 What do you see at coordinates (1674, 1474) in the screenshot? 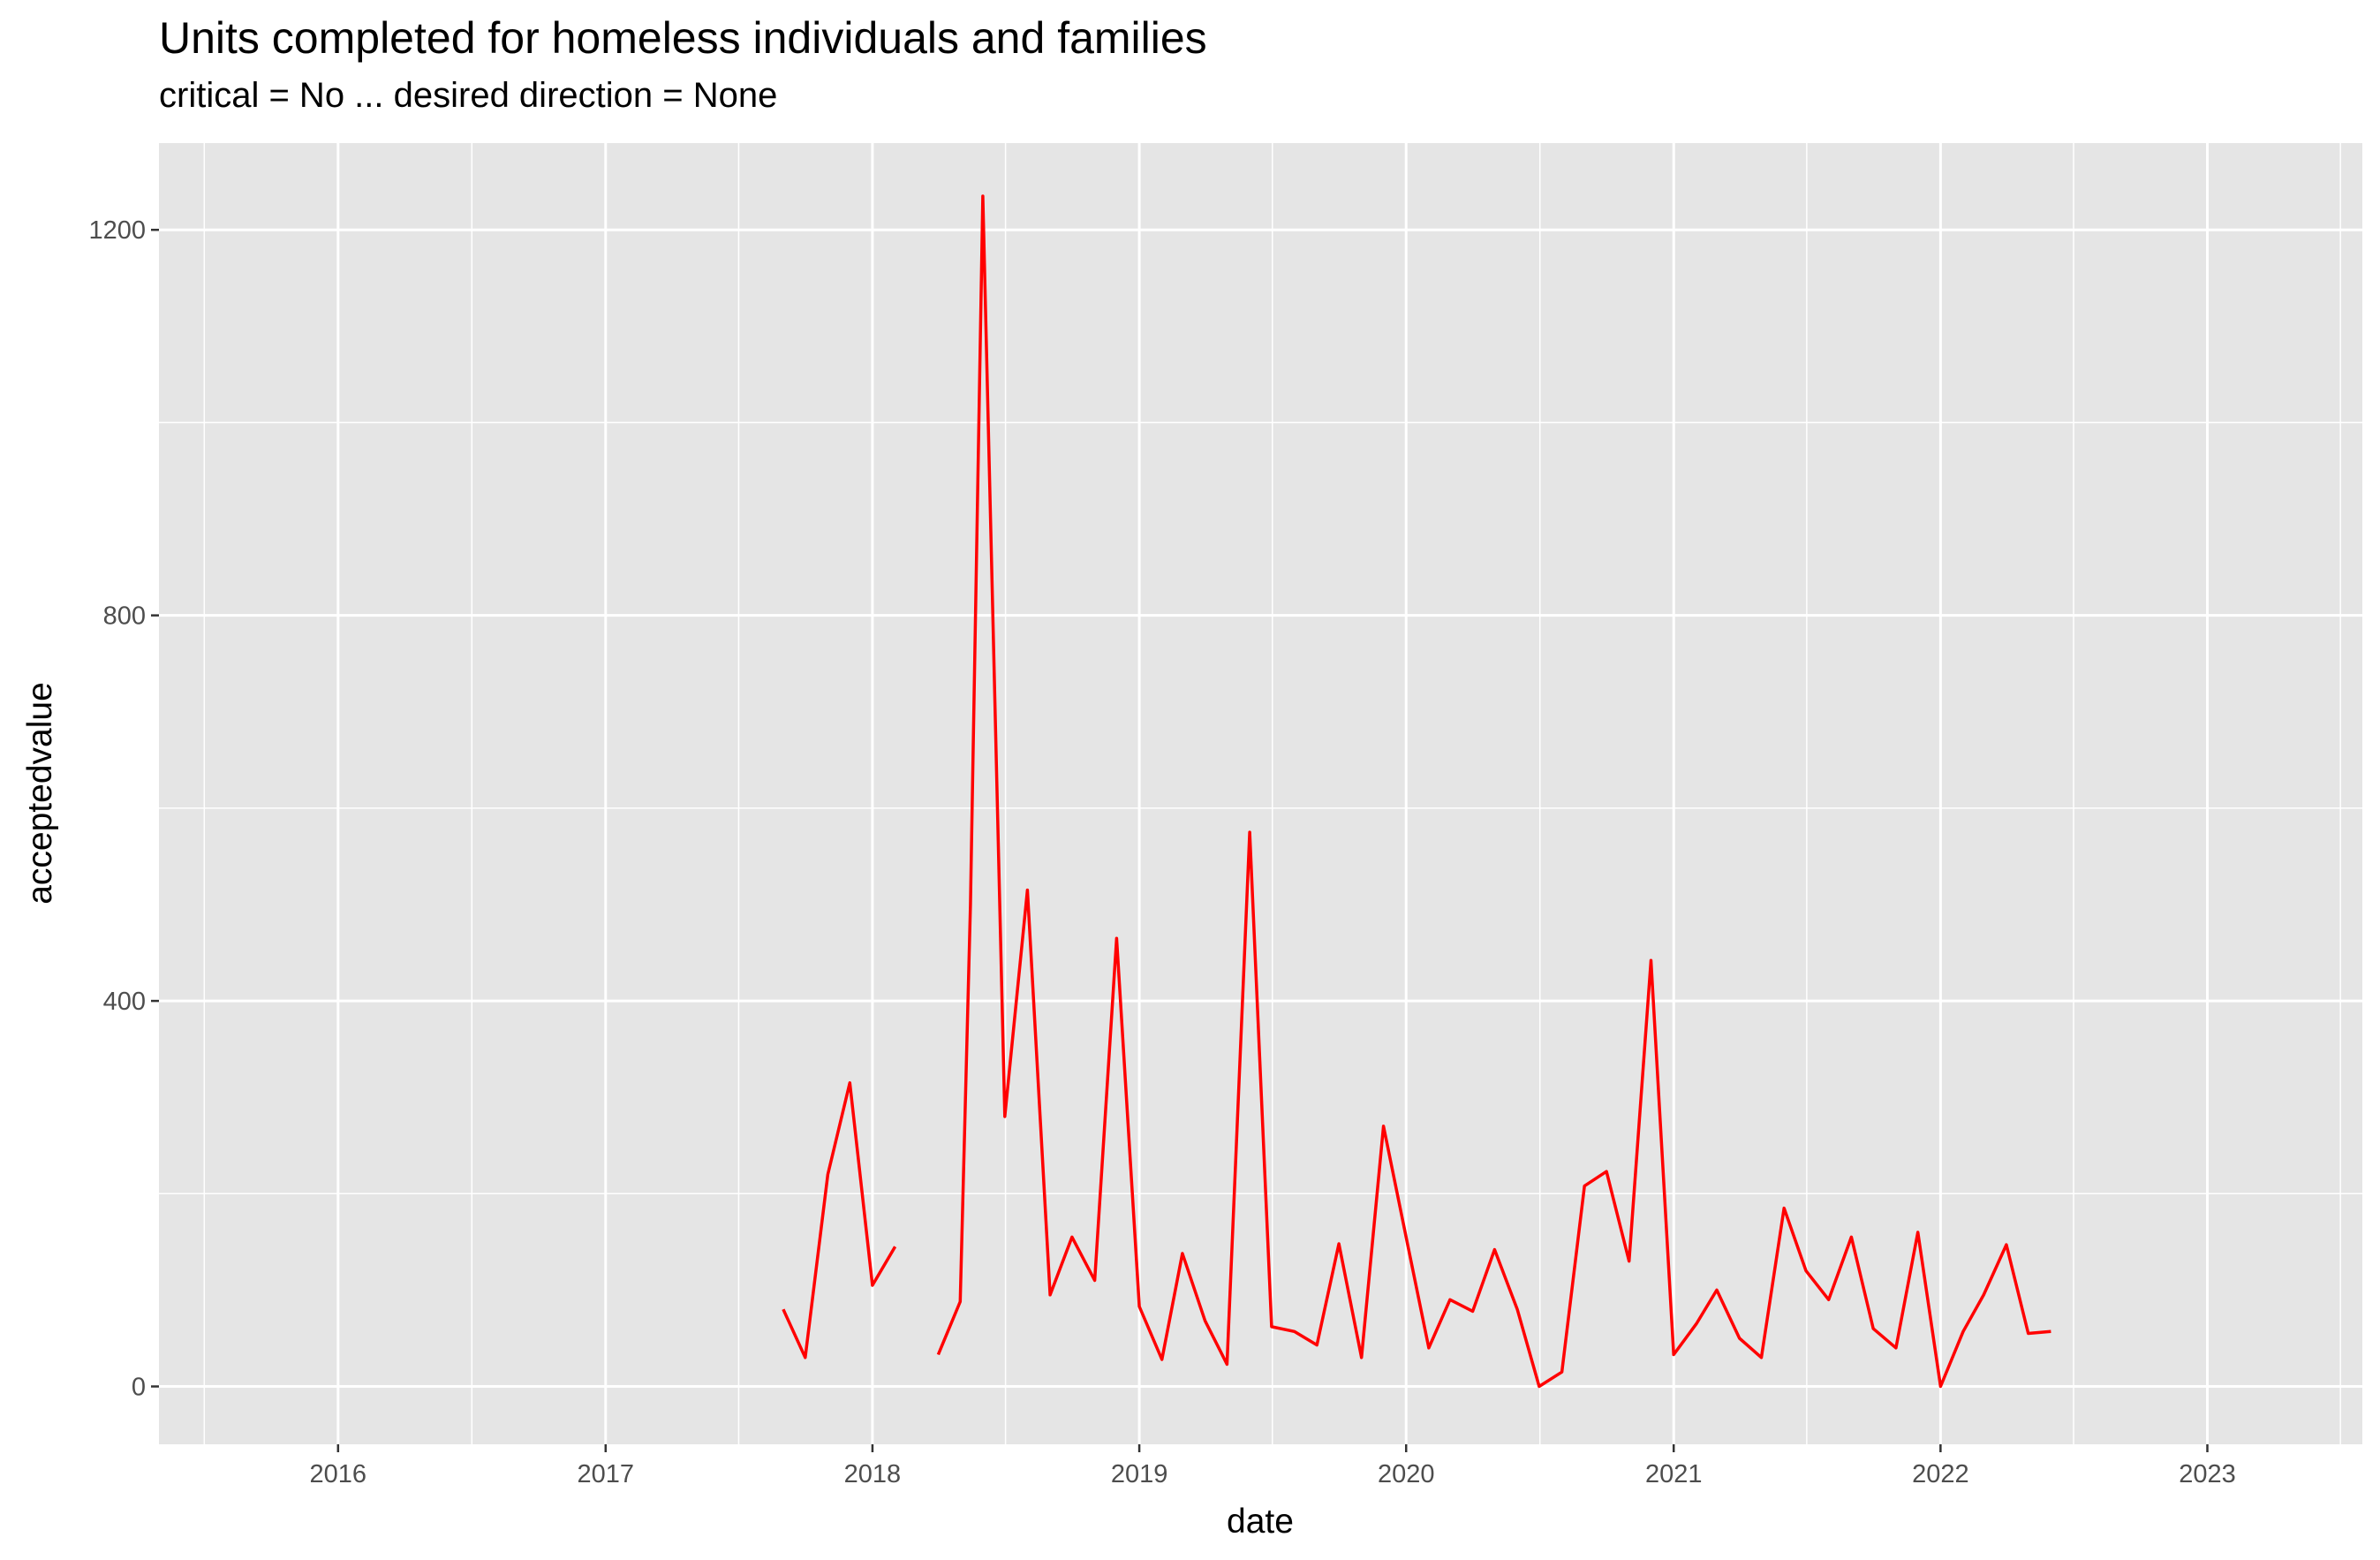
I see `x-tick-label: 2021` at bounding box center [1674, 1474].